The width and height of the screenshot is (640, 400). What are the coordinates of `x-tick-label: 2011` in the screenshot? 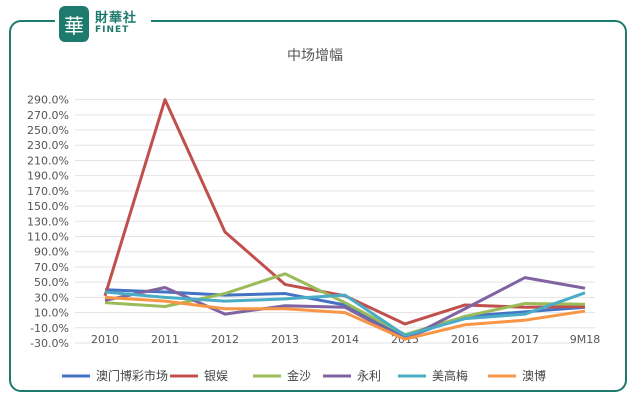 It's located at (165, 339).